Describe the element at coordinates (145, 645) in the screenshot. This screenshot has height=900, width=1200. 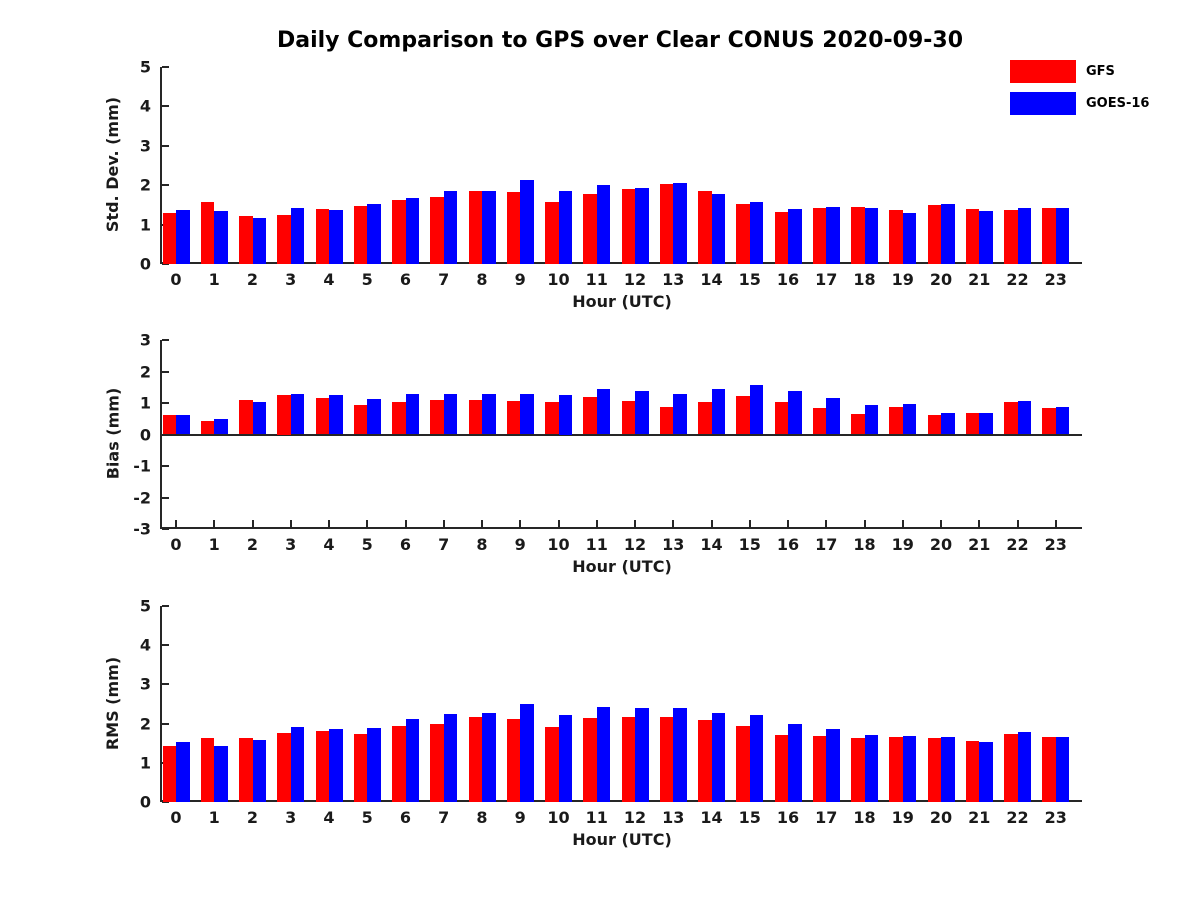
I see `y-tick-label-4: 4` at that location.